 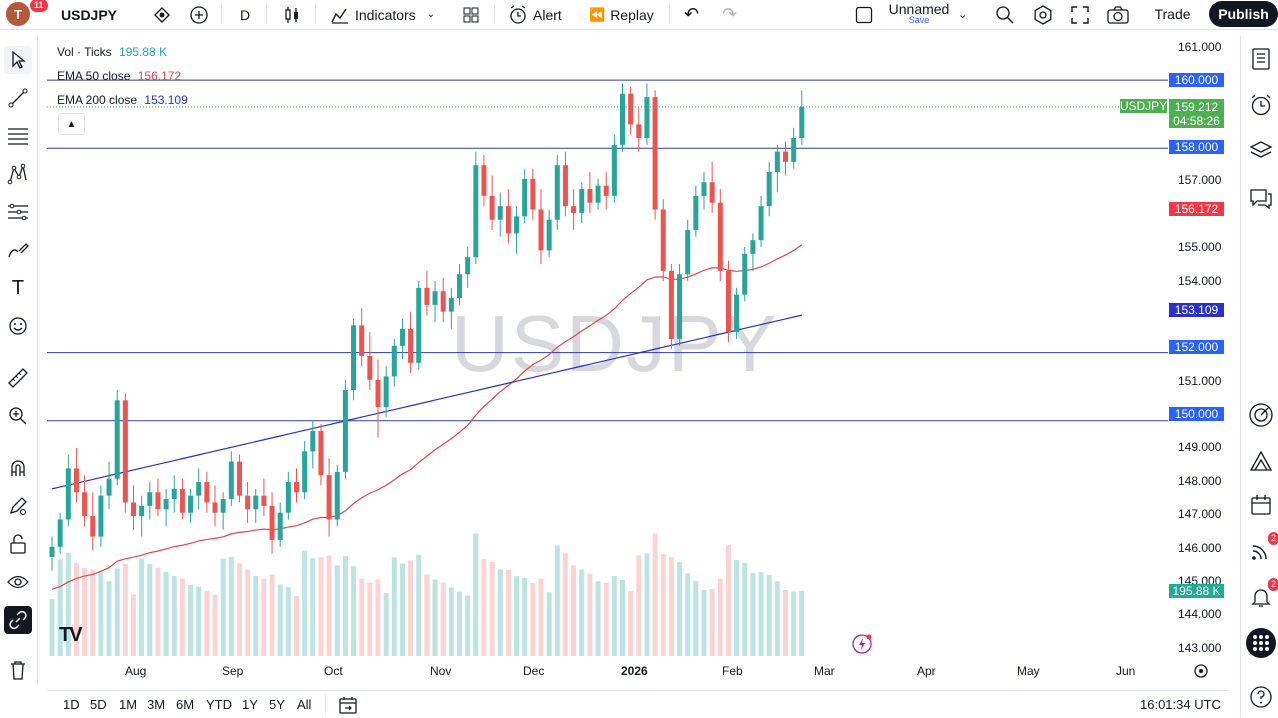 What do you see at coordinates (292, 14) in the screenshot?
I see `candles-icon` at bounding box center [292, 14].